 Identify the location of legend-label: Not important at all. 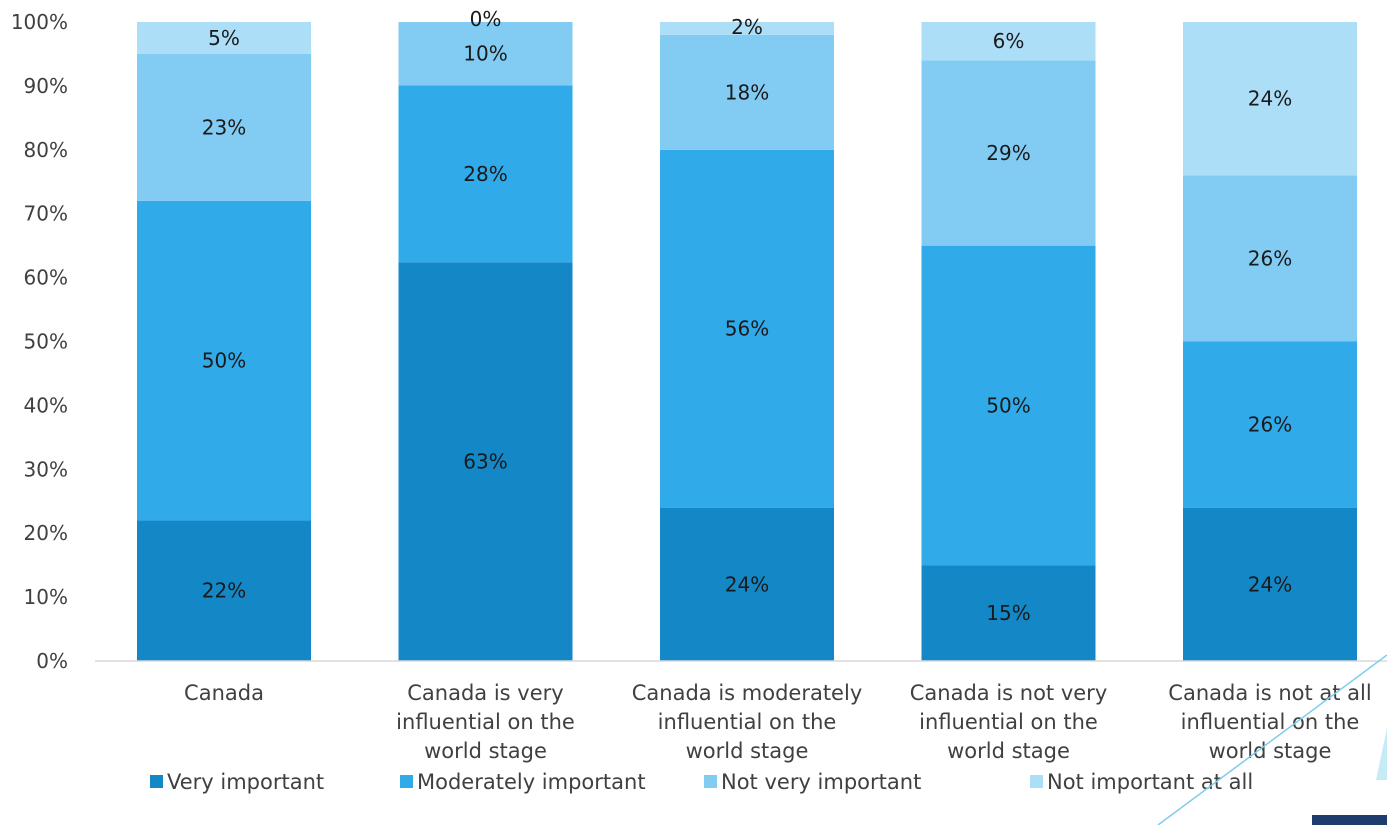
(1150, 782).